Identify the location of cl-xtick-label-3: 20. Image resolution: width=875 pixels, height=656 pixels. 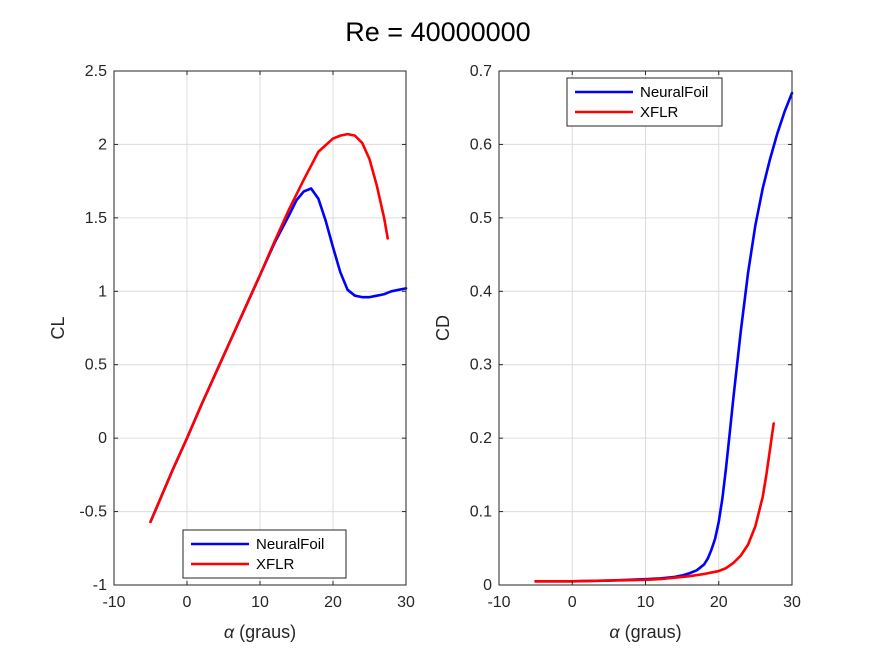
(333, 602).